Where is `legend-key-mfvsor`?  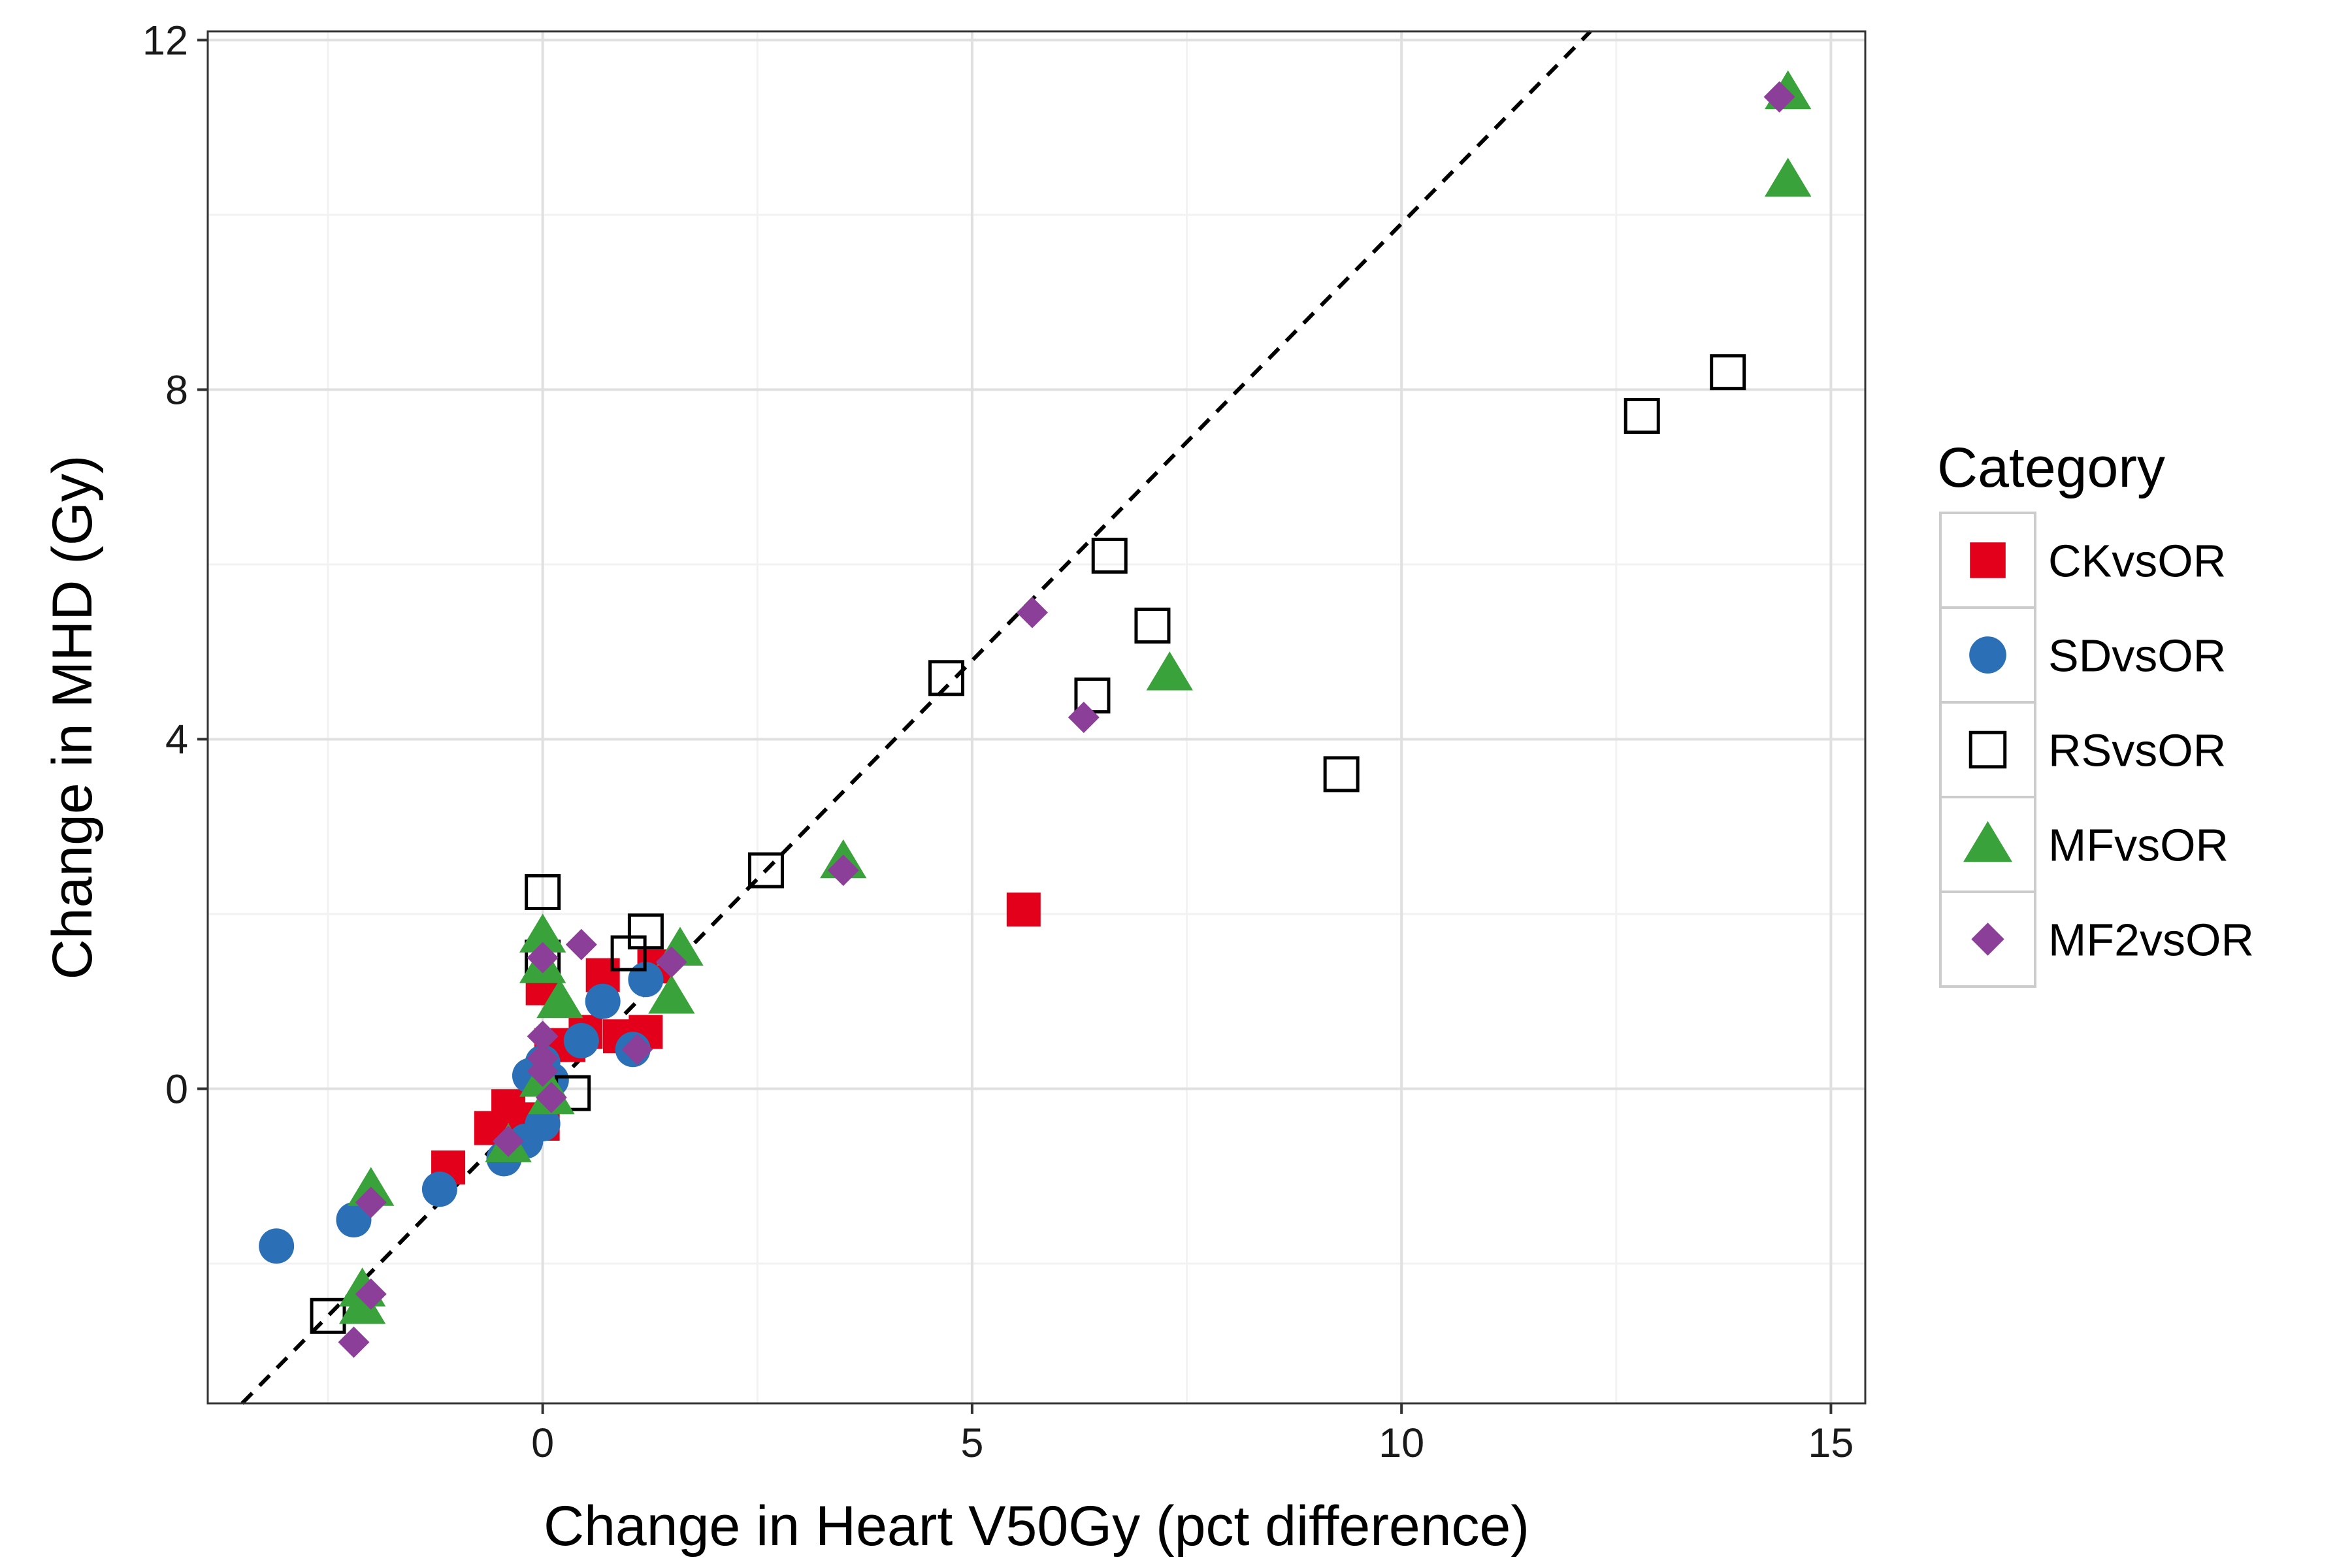 legend-key-mfvsor is located at coordinates (1987, 841).